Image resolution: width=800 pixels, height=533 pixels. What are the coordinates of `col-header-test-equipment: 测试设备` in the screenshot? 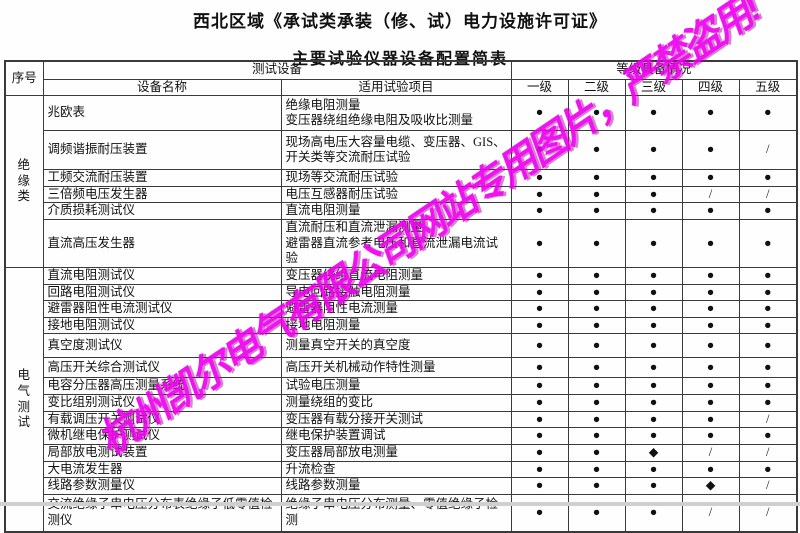 It's located at (277, 70).